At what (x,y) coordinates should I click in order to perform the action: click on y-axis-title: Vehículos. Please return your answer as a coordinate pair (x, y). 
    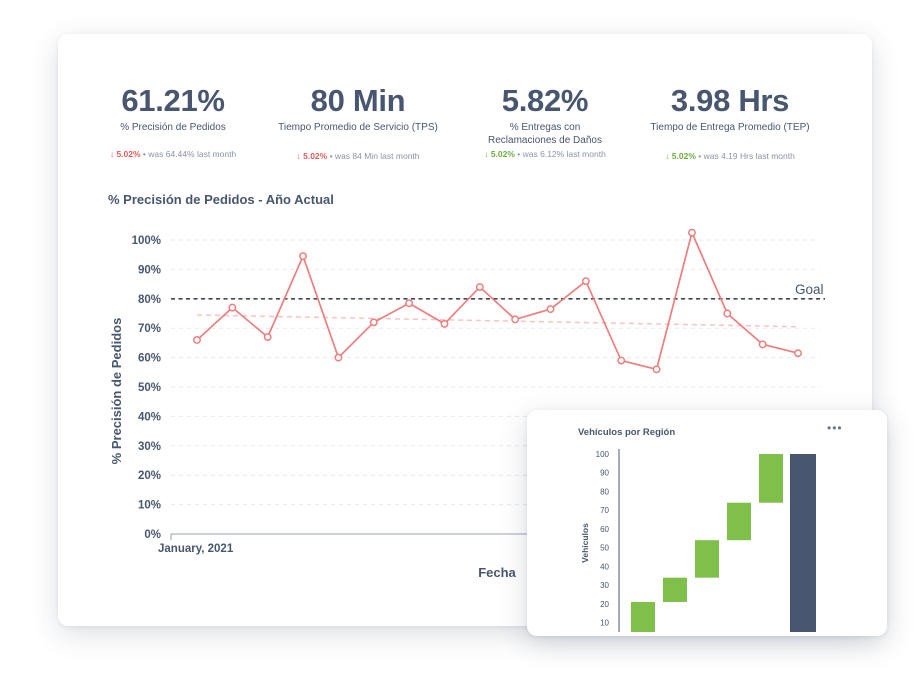
    Looking at the image, I should click on (585, 543).